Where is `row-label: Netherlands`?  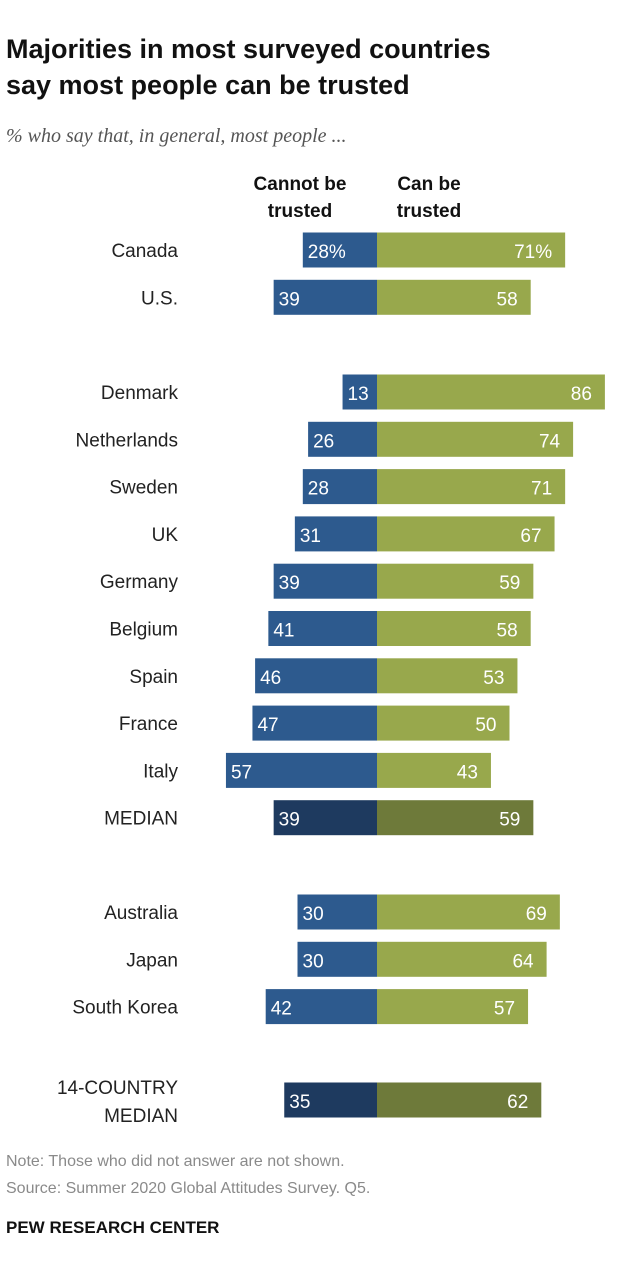 row-label: Netherlands is located at coordinates (127, 440).